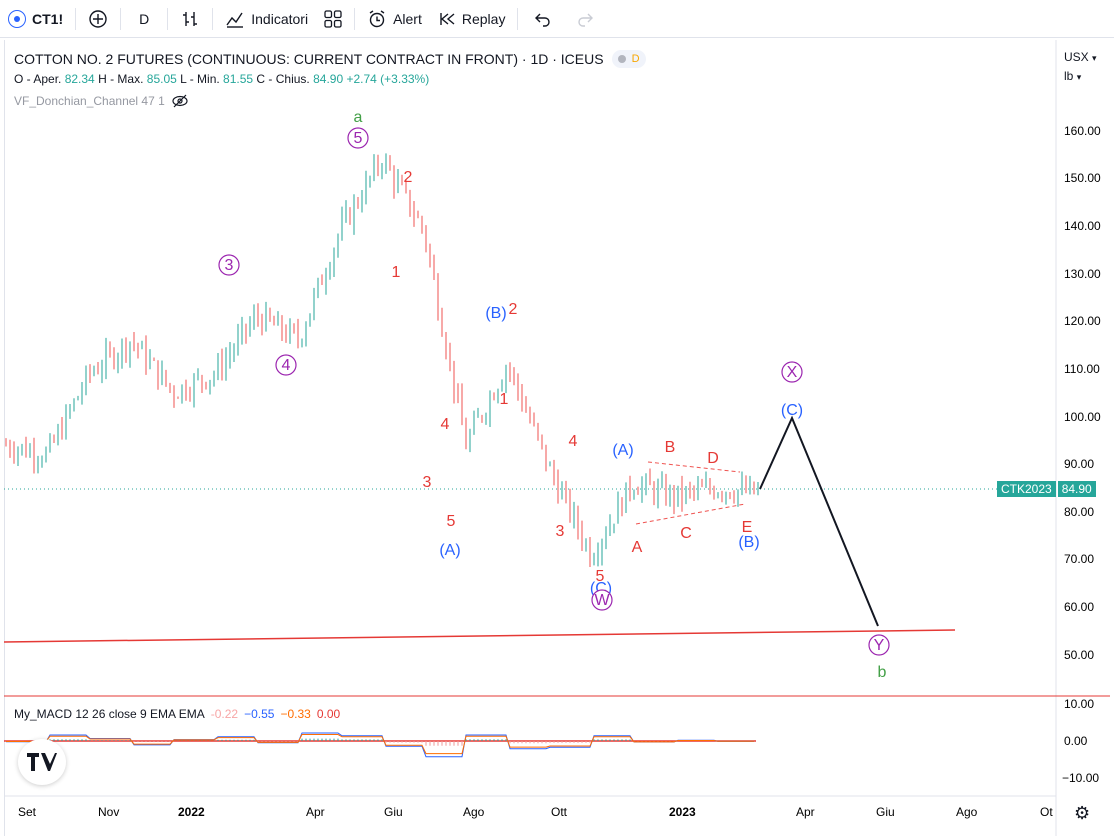 This screenshot has height=836, width=1114. I want to click on time-tick: Set, so click(27, 812).